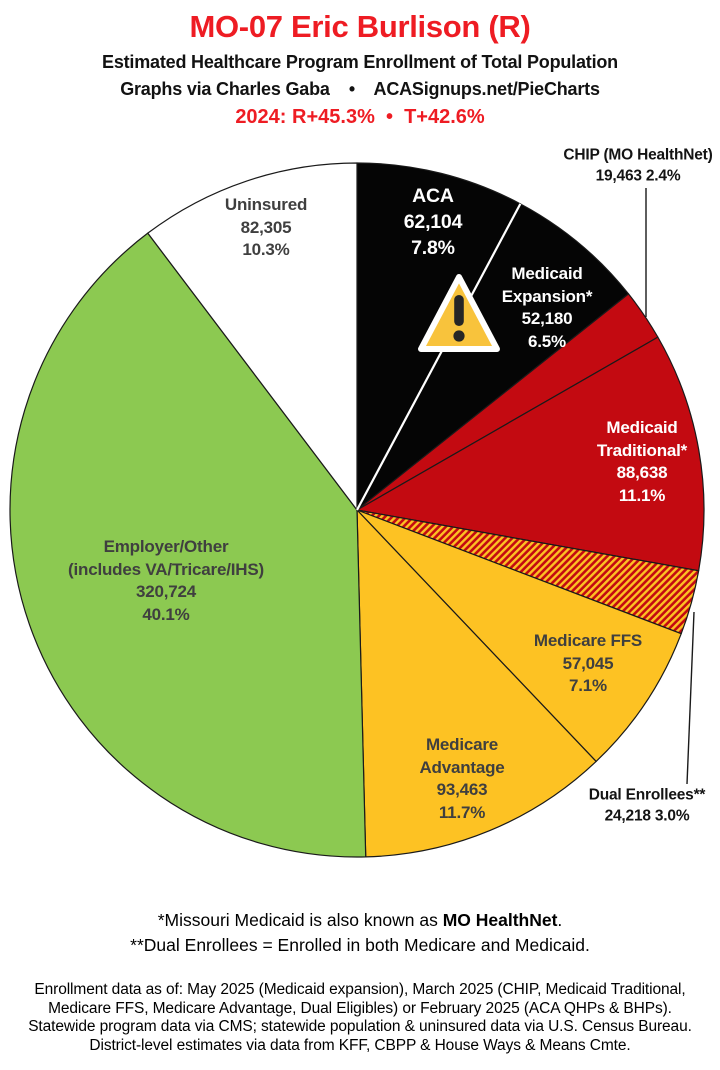  I want to click on slice-label-line: 10.3%, so click(266, 250).